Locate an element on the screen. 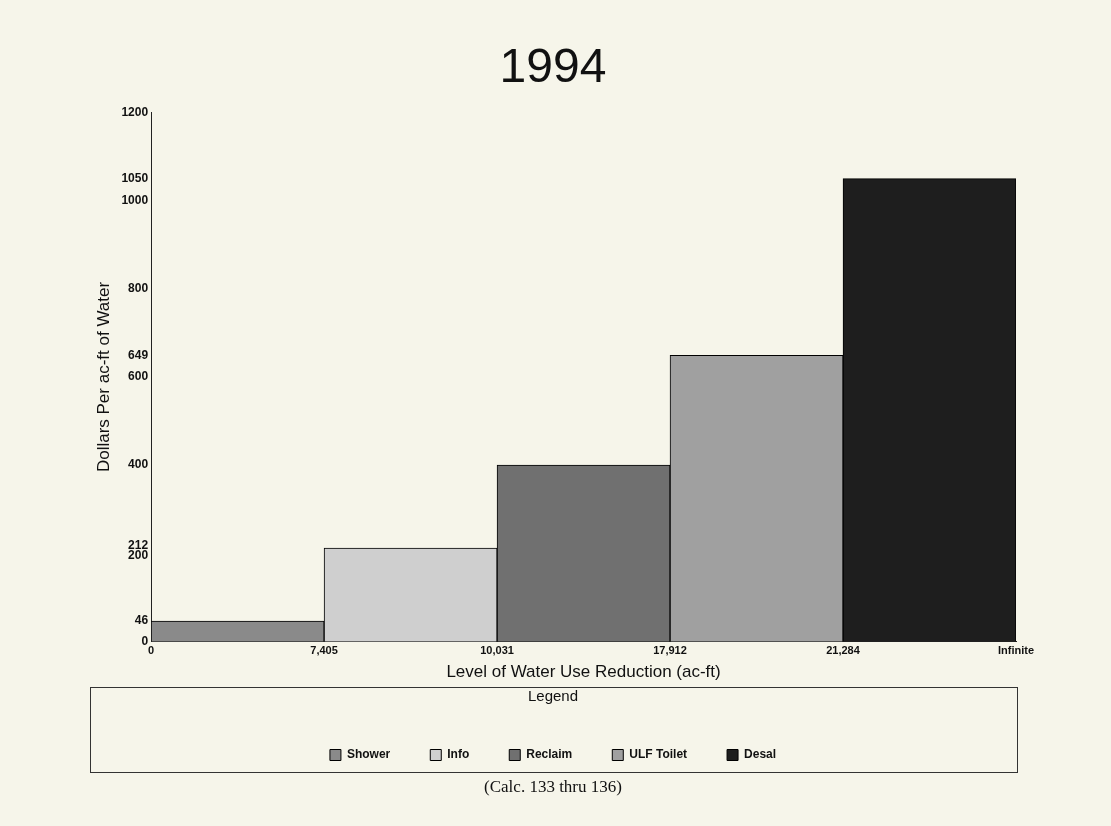 Image resolution: width=1111 pixels, height=826 pixels. y-tick-label: 800 is located at coordinates (138, 288).